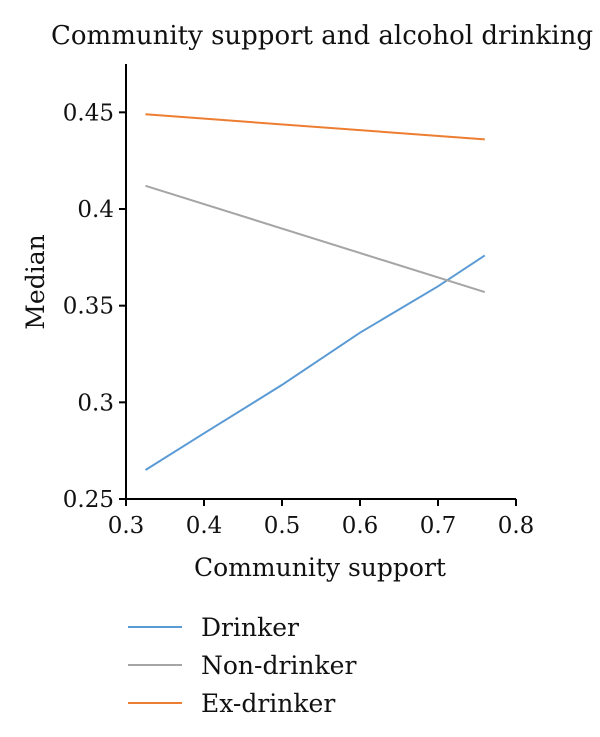 This screenshot has width=600, height=737. Describe the element at coordinates (320, 567) in the screenshot. I see `x-axis-label: Community support` at that location.